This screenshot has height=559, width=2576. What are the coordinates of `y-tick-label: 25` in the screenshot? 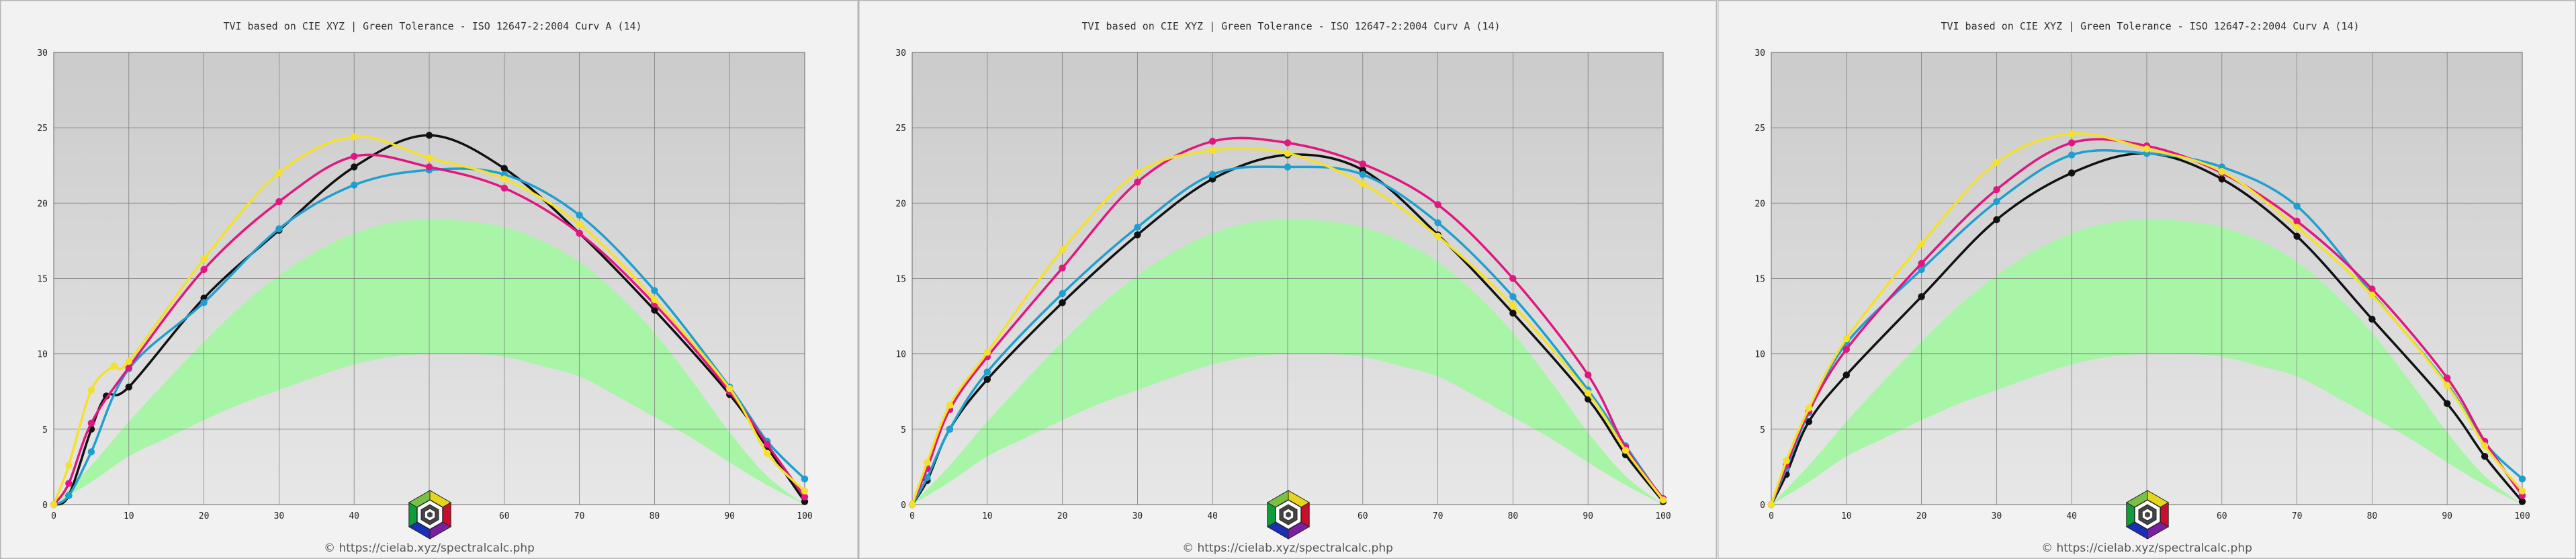 It's located at (901, 129).